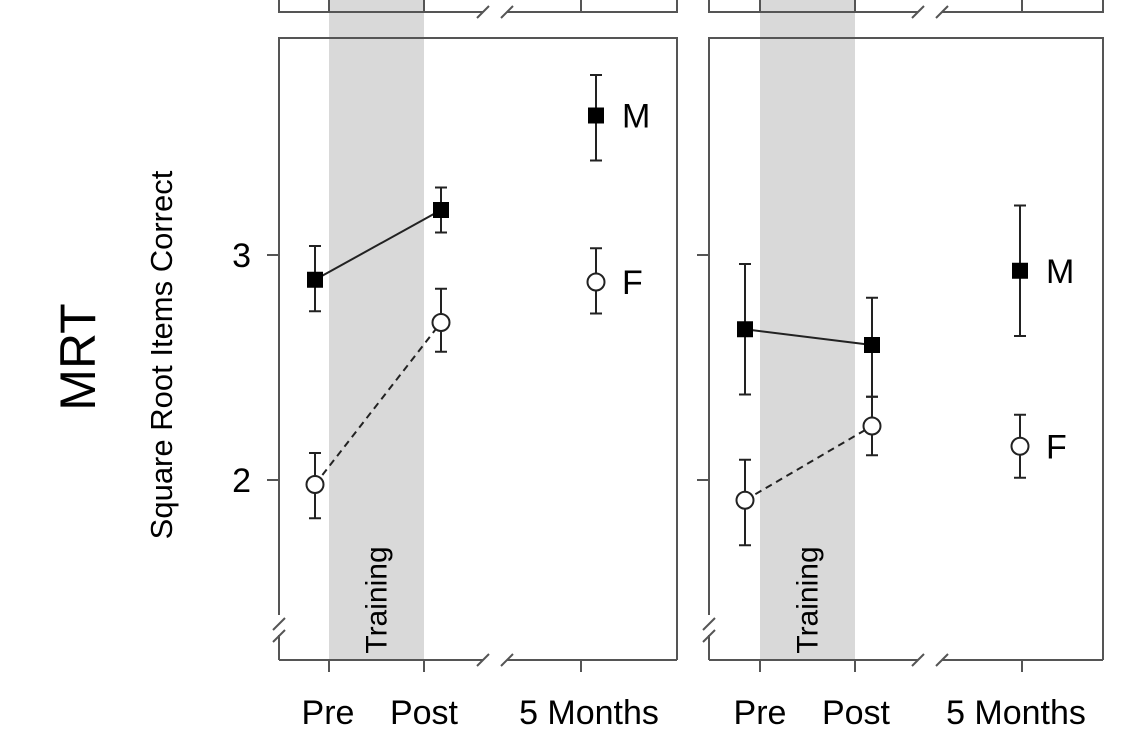 The image size is (1146, 756). Describe the element at coordinates (241, 481) in the screenshot. I see `y-tick-label: 2` at that location.